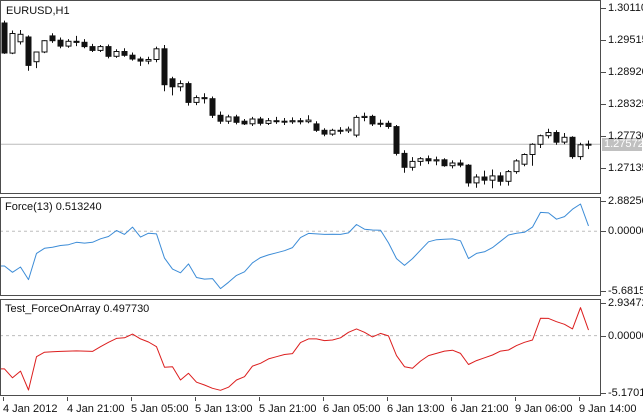 The image size is (643, 418). What do you see at coordinates (416, 409) in the screenshot?
I see `time-axis-label: 6 Jan 13:00` at bounding box center [416, 409].